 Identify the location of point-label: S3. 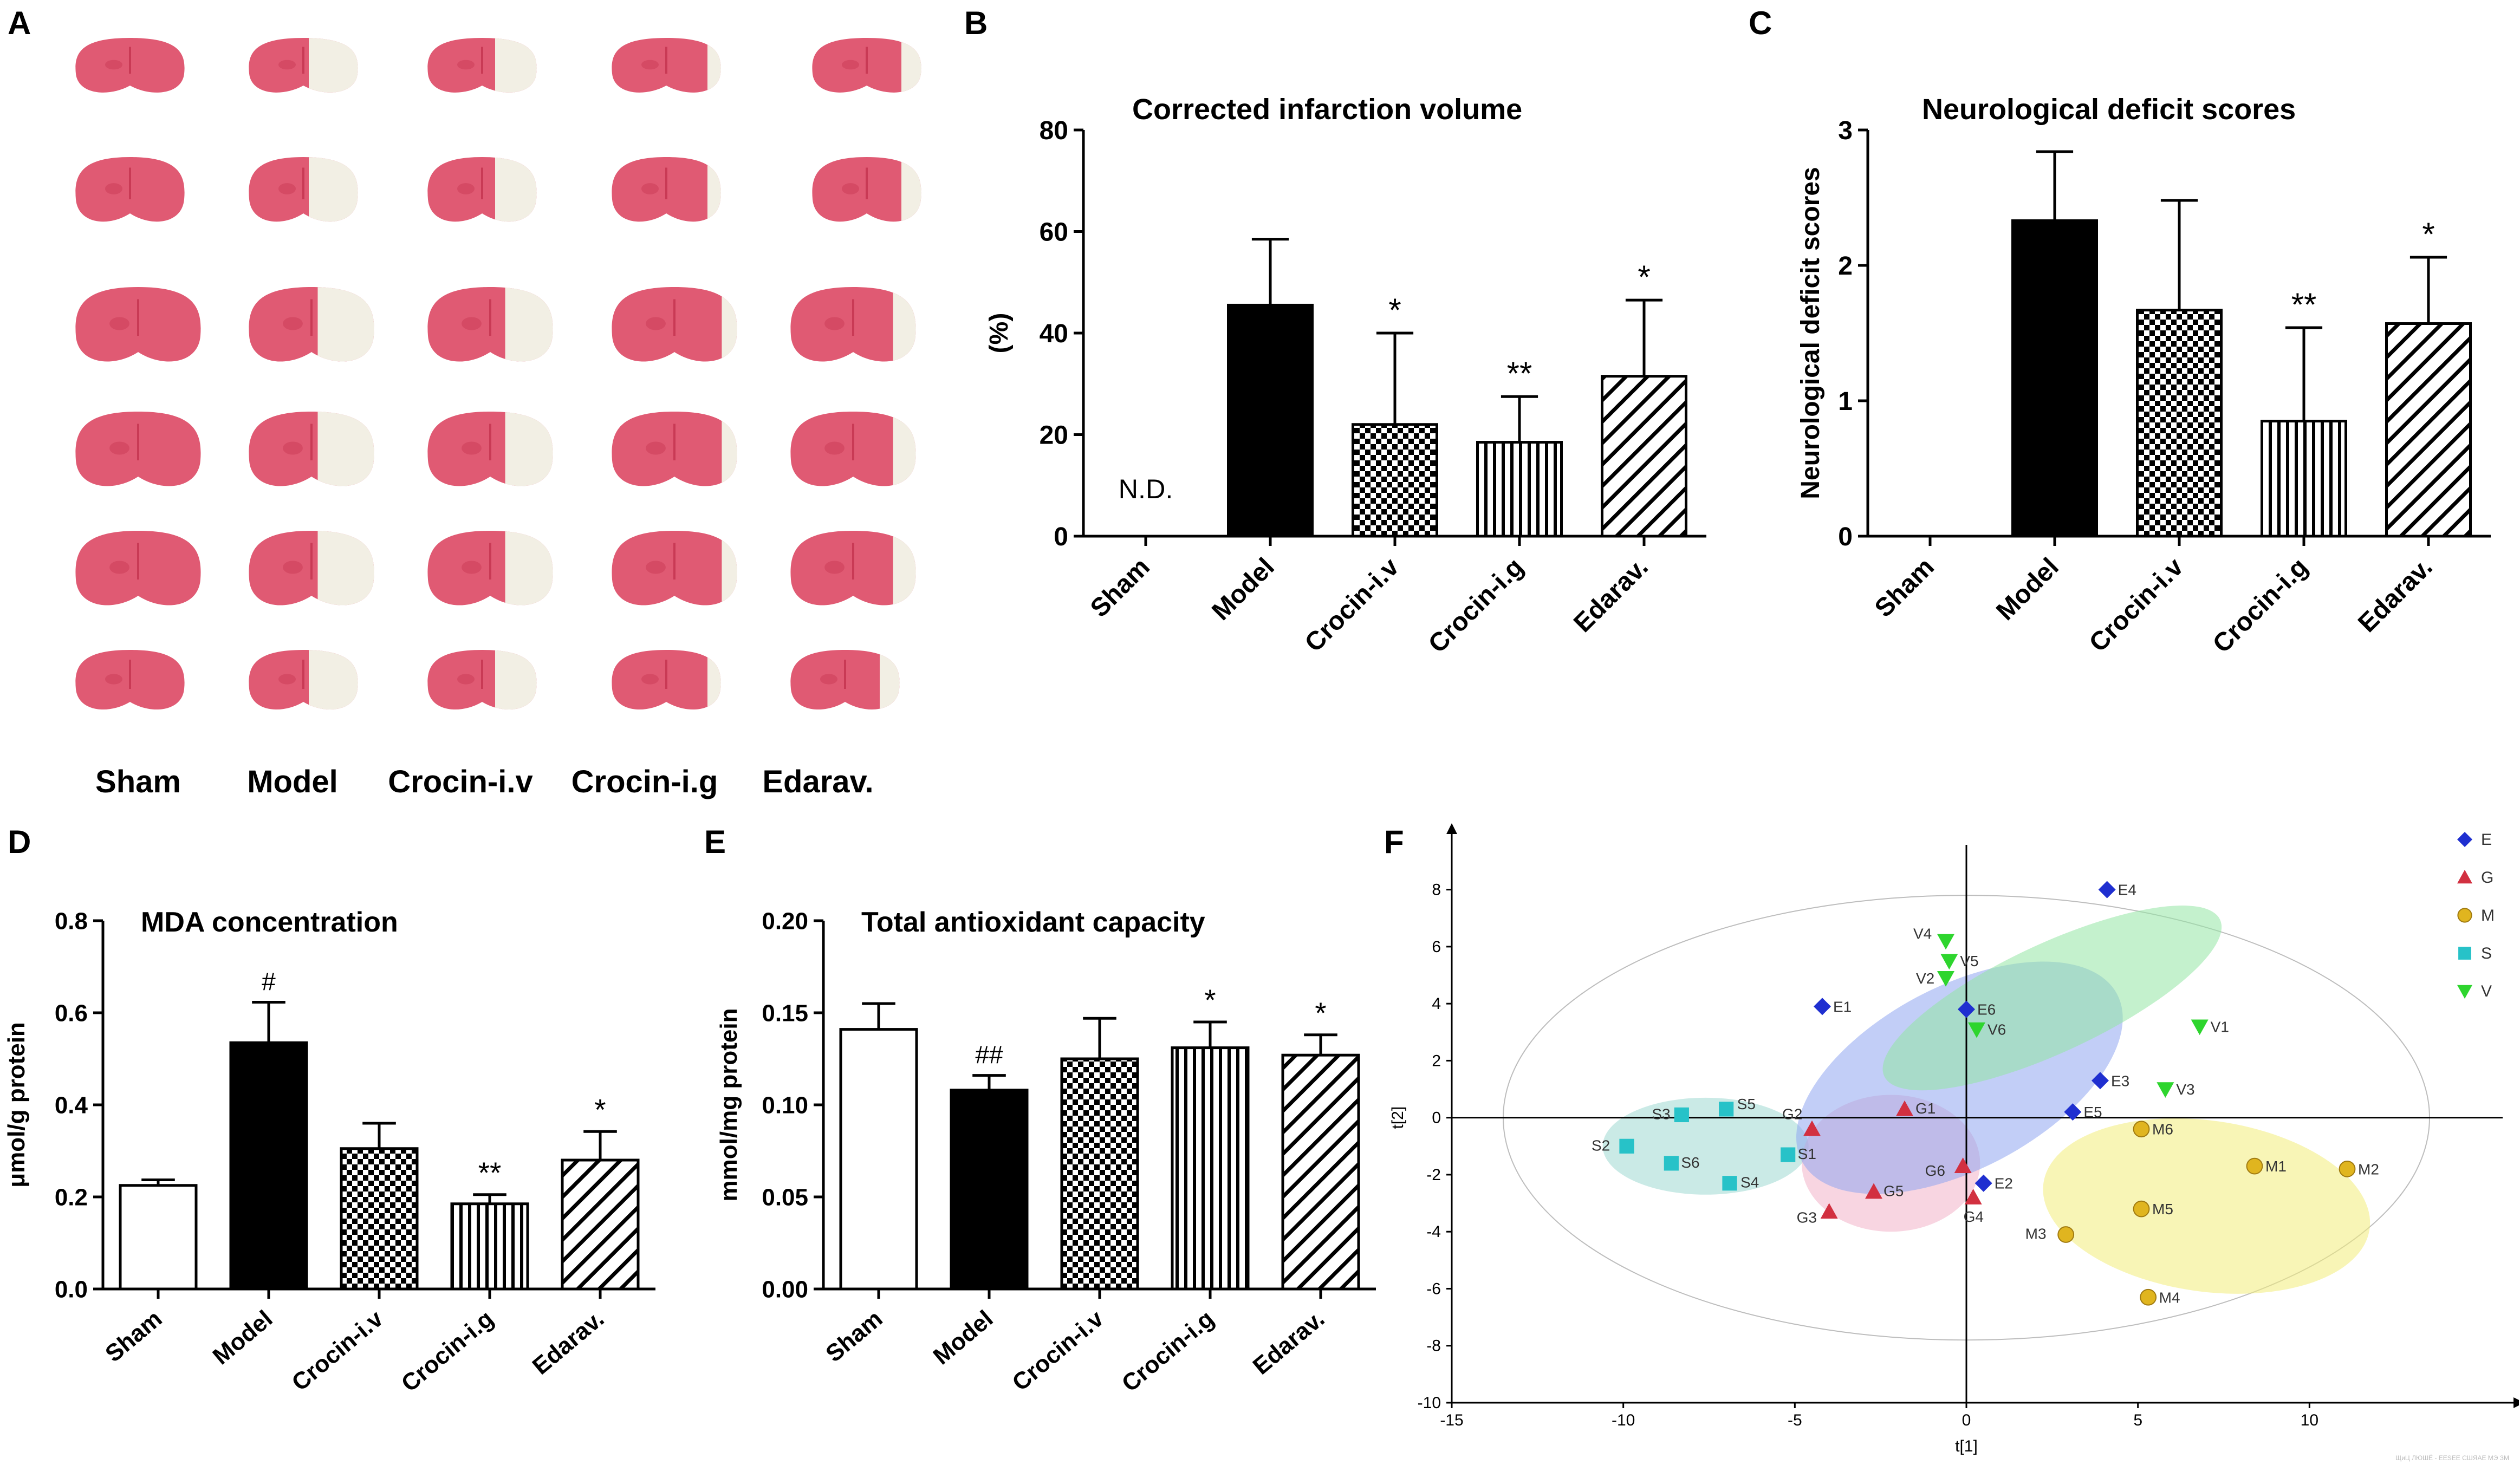
(1661, 1113).